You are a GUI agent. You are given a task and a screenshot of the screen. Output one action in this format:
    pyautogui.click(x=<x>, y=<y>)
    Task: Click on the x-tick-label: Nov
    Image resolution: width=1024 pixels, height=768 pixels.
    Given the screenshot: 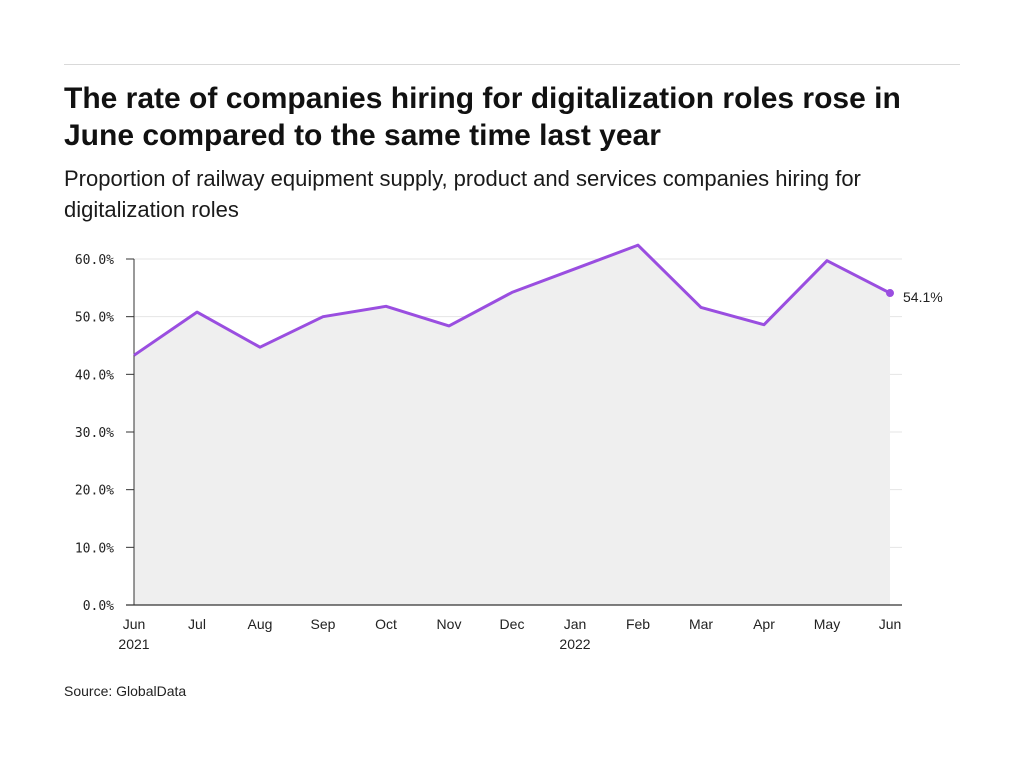 What is the action you would take?
    pyautogui.click(x=449, y=624)
    